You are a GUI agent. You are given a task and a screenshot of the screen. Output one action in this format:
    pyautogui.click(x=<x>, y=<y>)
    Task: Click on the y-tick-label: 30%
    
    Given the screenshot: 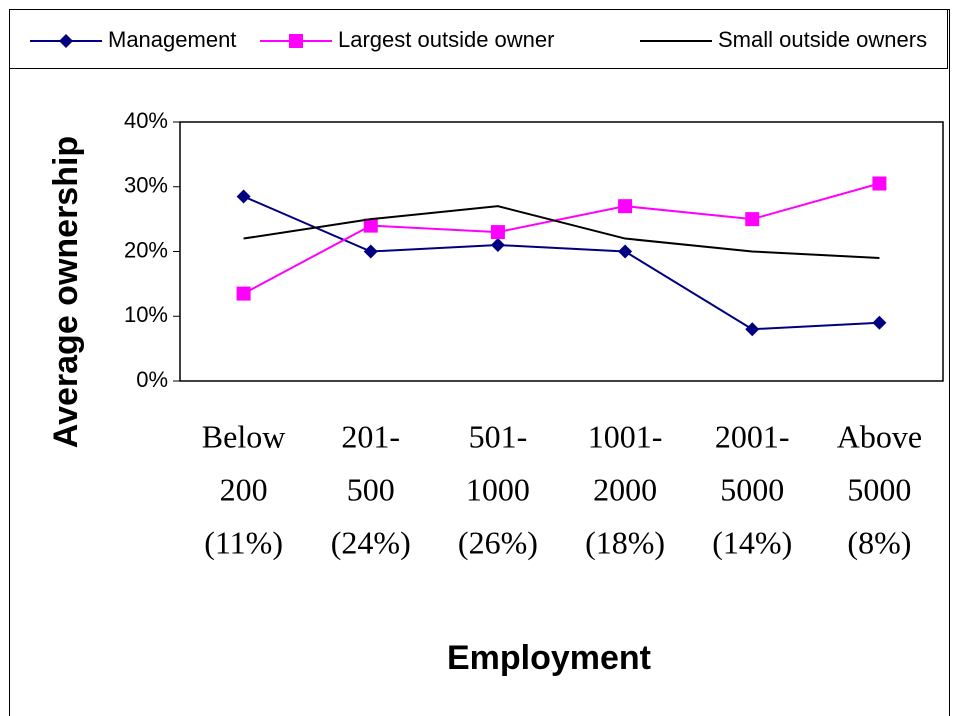 What is the action you would take?
    pyautogui.click(x=146, y=185)
    